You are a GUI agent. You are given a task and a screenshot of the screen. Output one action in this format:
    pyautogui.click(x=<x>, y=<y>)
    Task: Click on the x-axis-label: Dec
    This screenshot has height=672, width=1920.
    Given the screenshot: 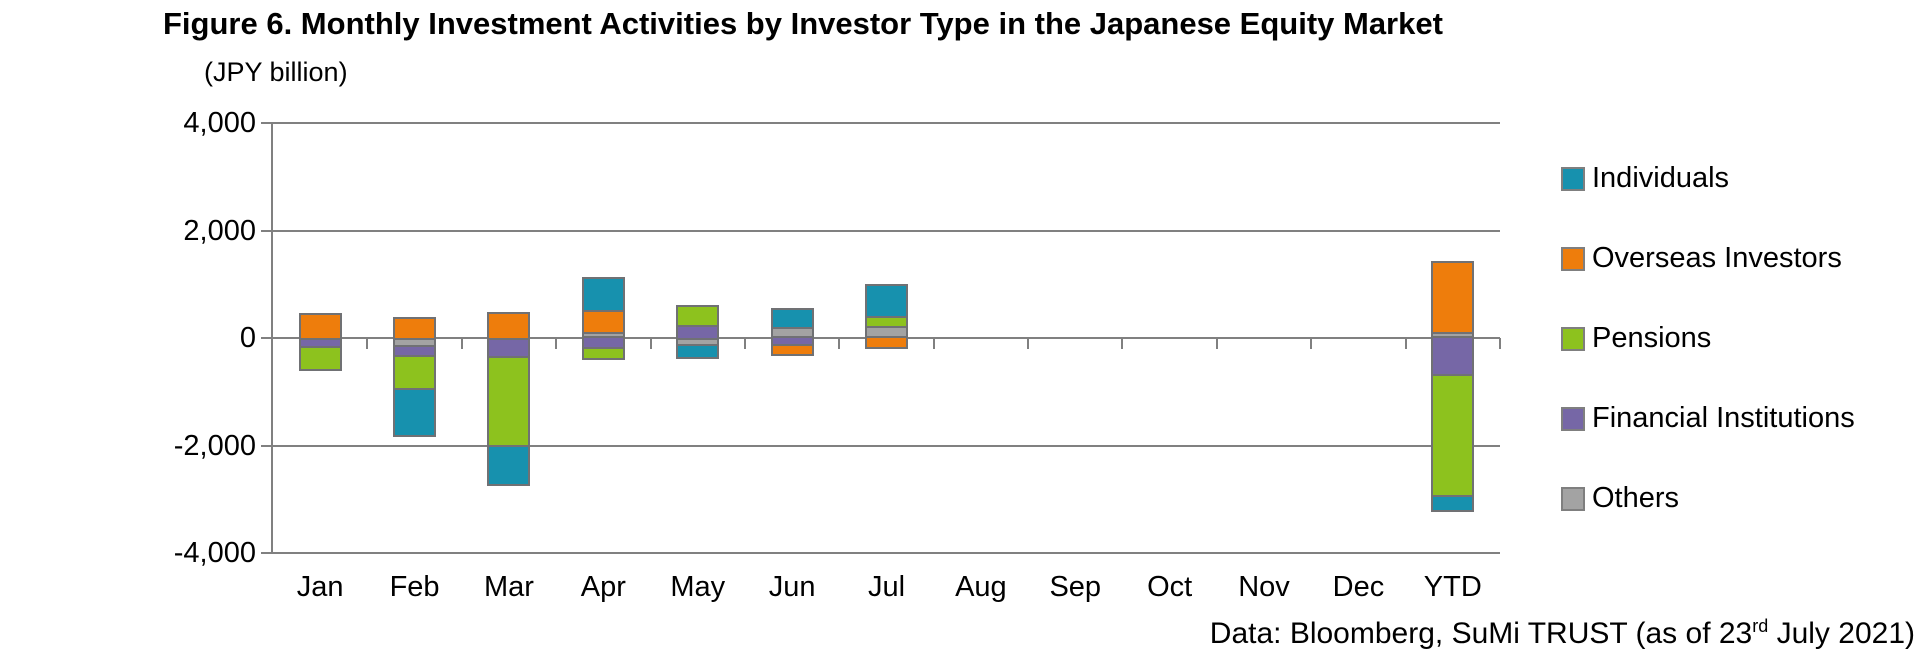 What is the action you would take?
    pyautogui.click(x=1358, y=587)
    